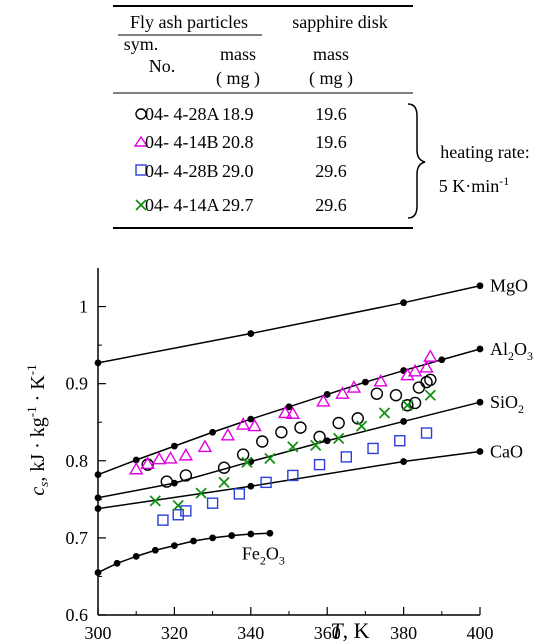 This screenshot has width=546, height=643. I want to click on sapphire-unit-header: ( mg ), so click(331, 78).